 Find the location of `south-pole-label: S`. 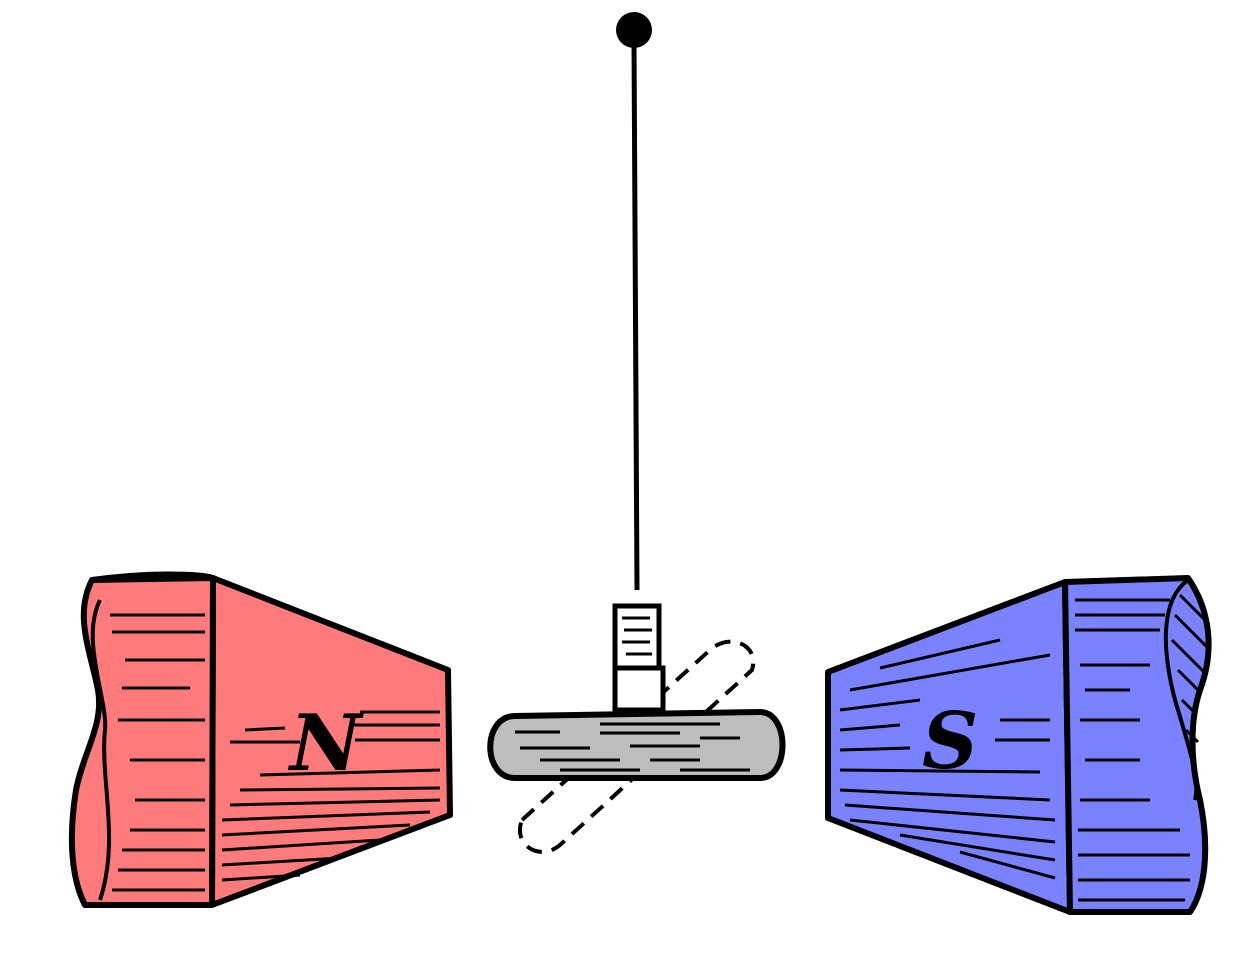

south-pole-label: S is located at coordinates (950, 741).